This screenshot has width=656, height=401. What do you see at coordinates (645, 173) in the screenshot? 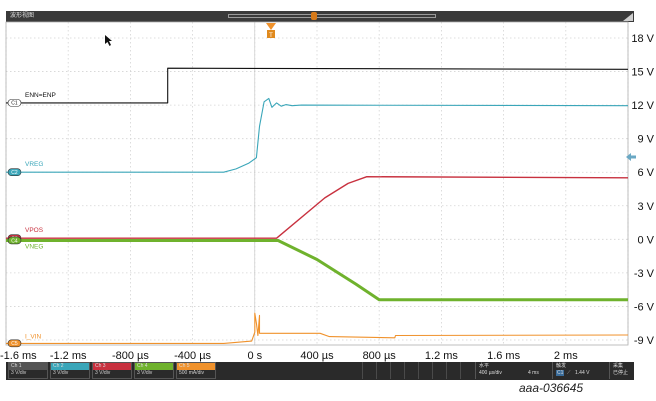
I see `y-tick-label: 6 V` at bounding box center [645, 173].